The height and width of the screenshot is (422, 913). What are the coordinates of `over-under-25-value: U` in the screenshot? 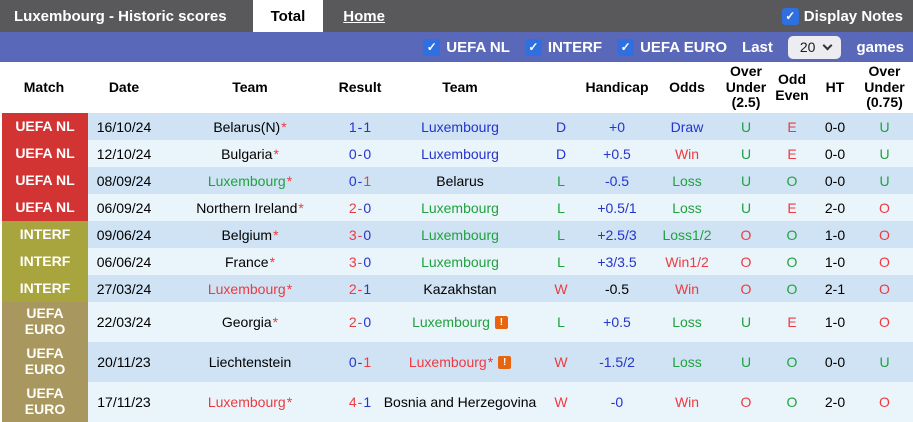 It's located at (746, 322).